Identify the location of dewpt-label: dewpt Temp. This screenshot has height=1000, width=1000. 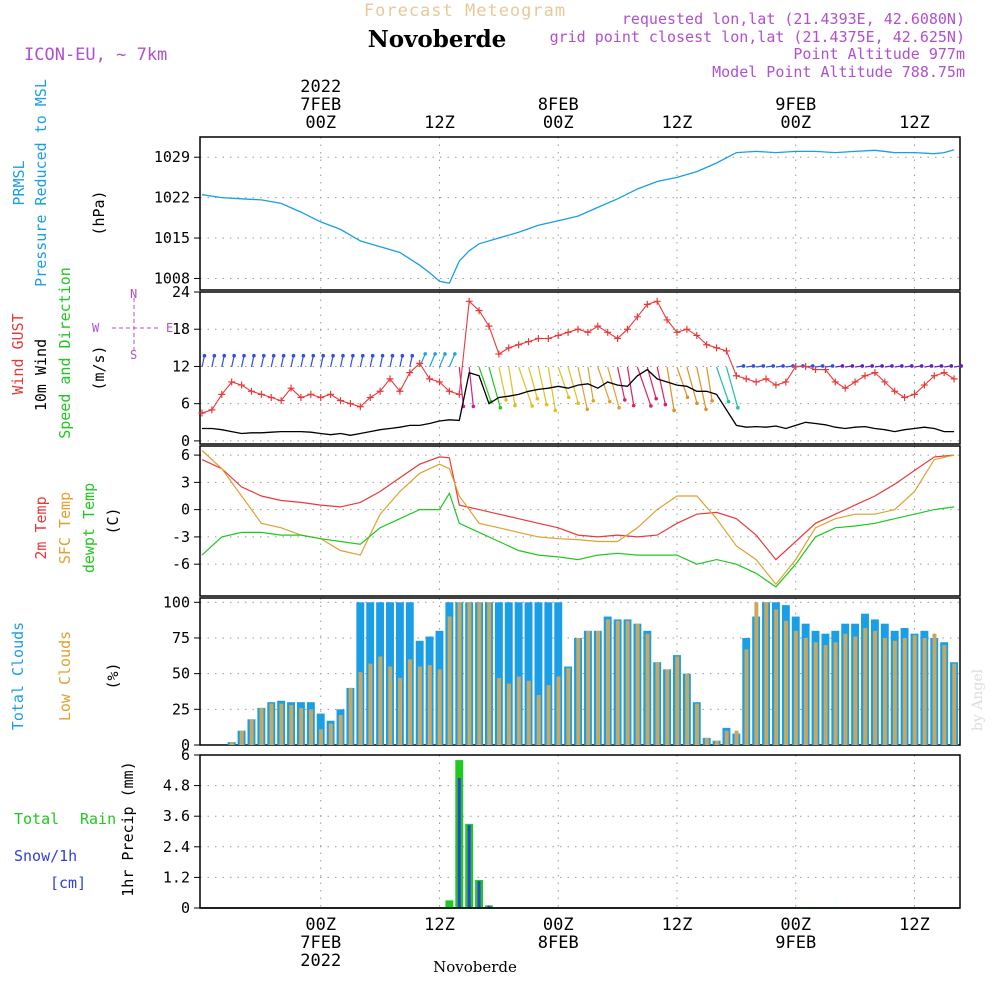
(89, 528).